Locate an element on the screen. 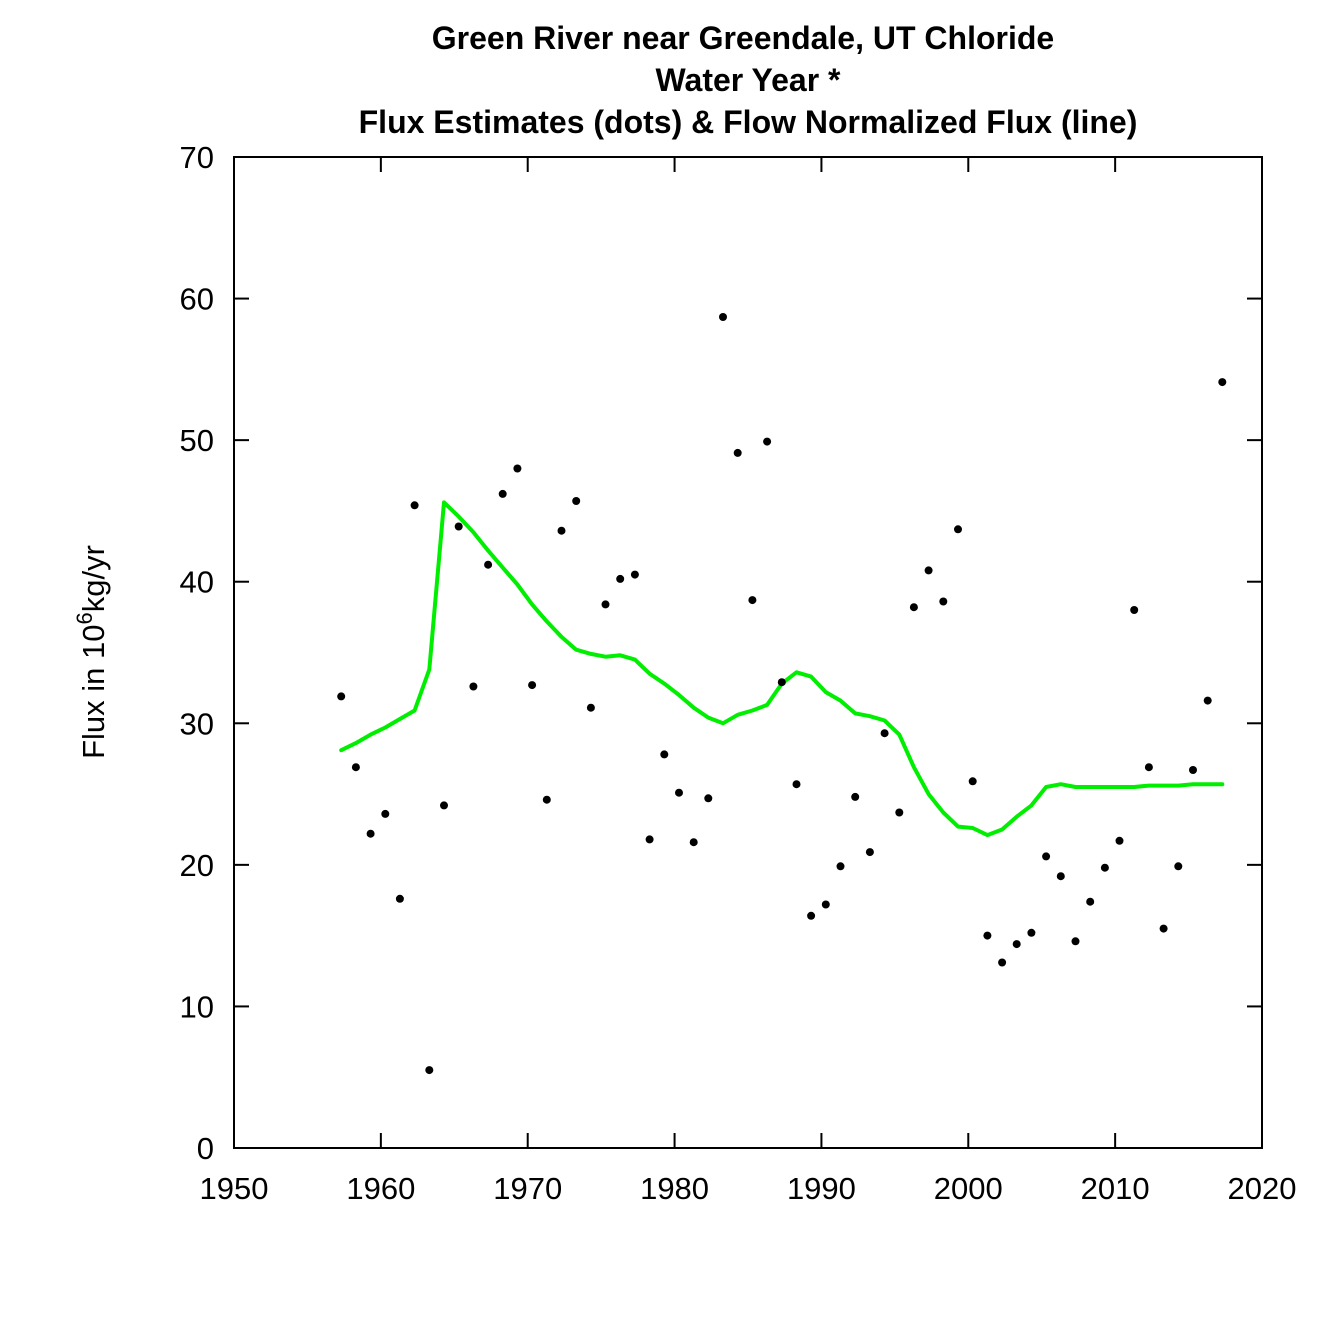 Image resolution: width=1344 pixels, height=1344 pixels. y-tick-label: 30 is located at coordinates (197, 723).